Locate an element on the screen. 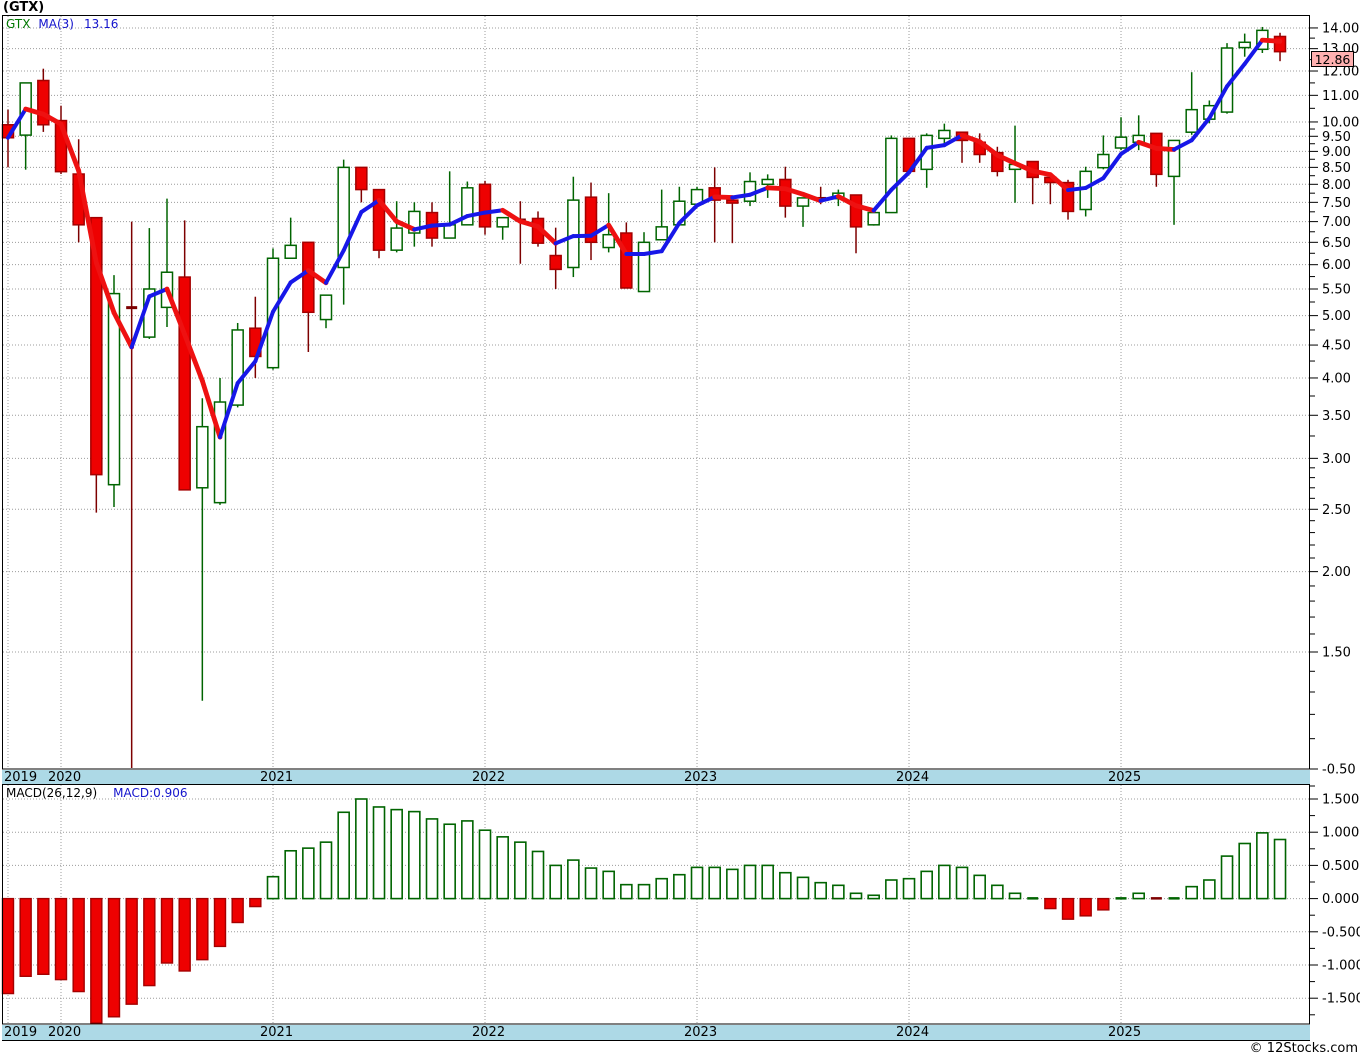 The width and height of the screenshot is (1360, 1056). svg-text: -0.500 is located at coordinates (1341, 932).